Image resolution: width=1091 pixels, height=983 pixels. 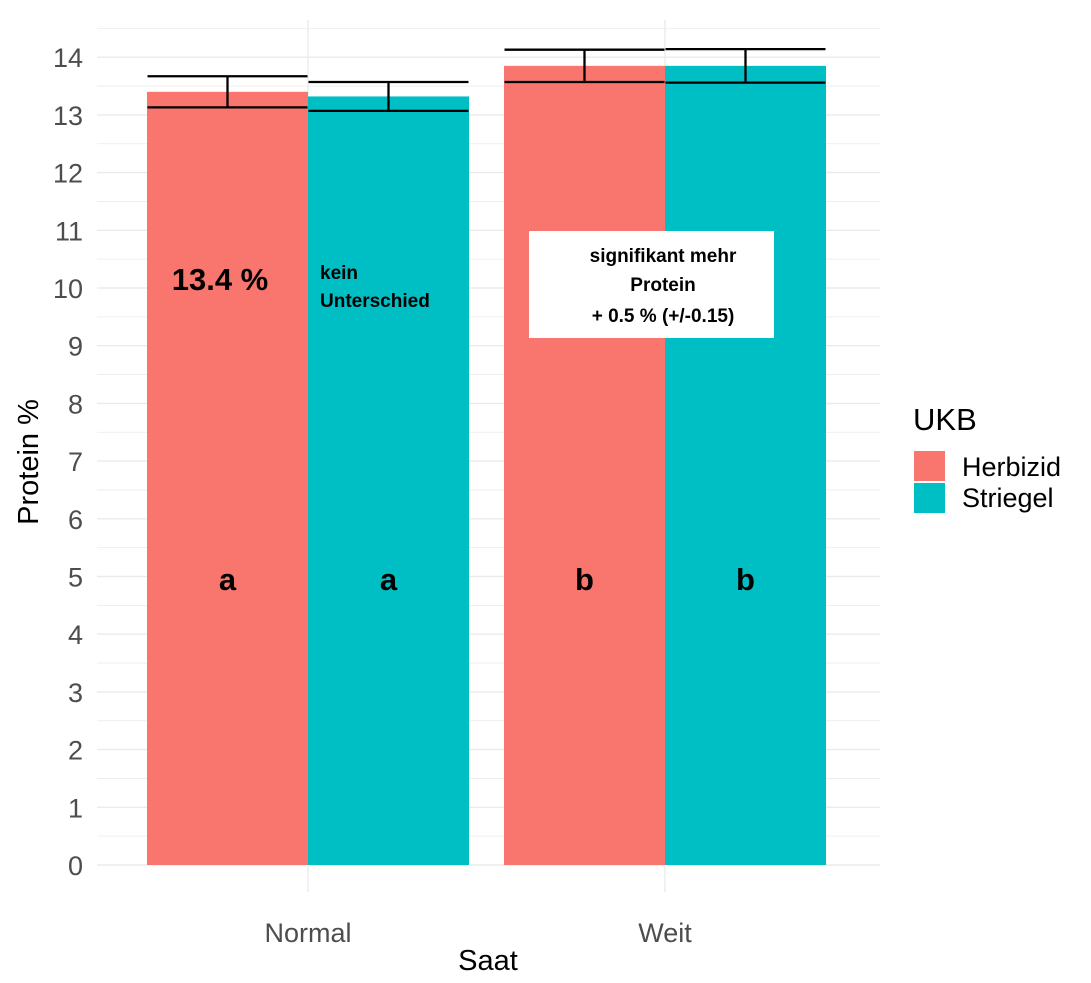 I want to click on bar-weit-herbizid, so click(x=584, y=465).